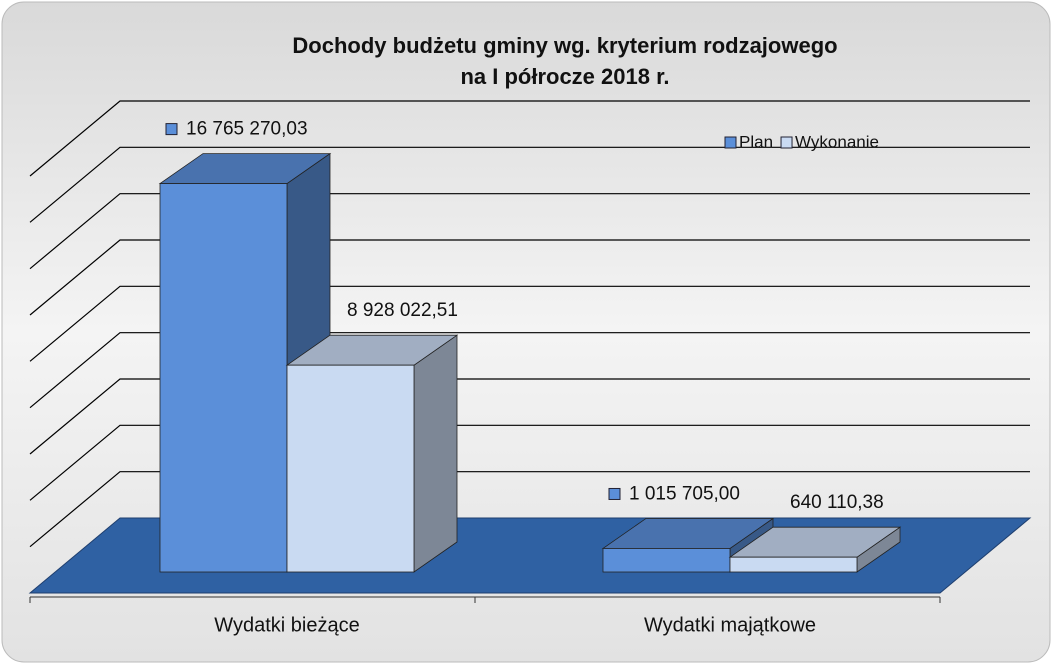  I want to click on value-label: 640 110,38, so click(837, 502).